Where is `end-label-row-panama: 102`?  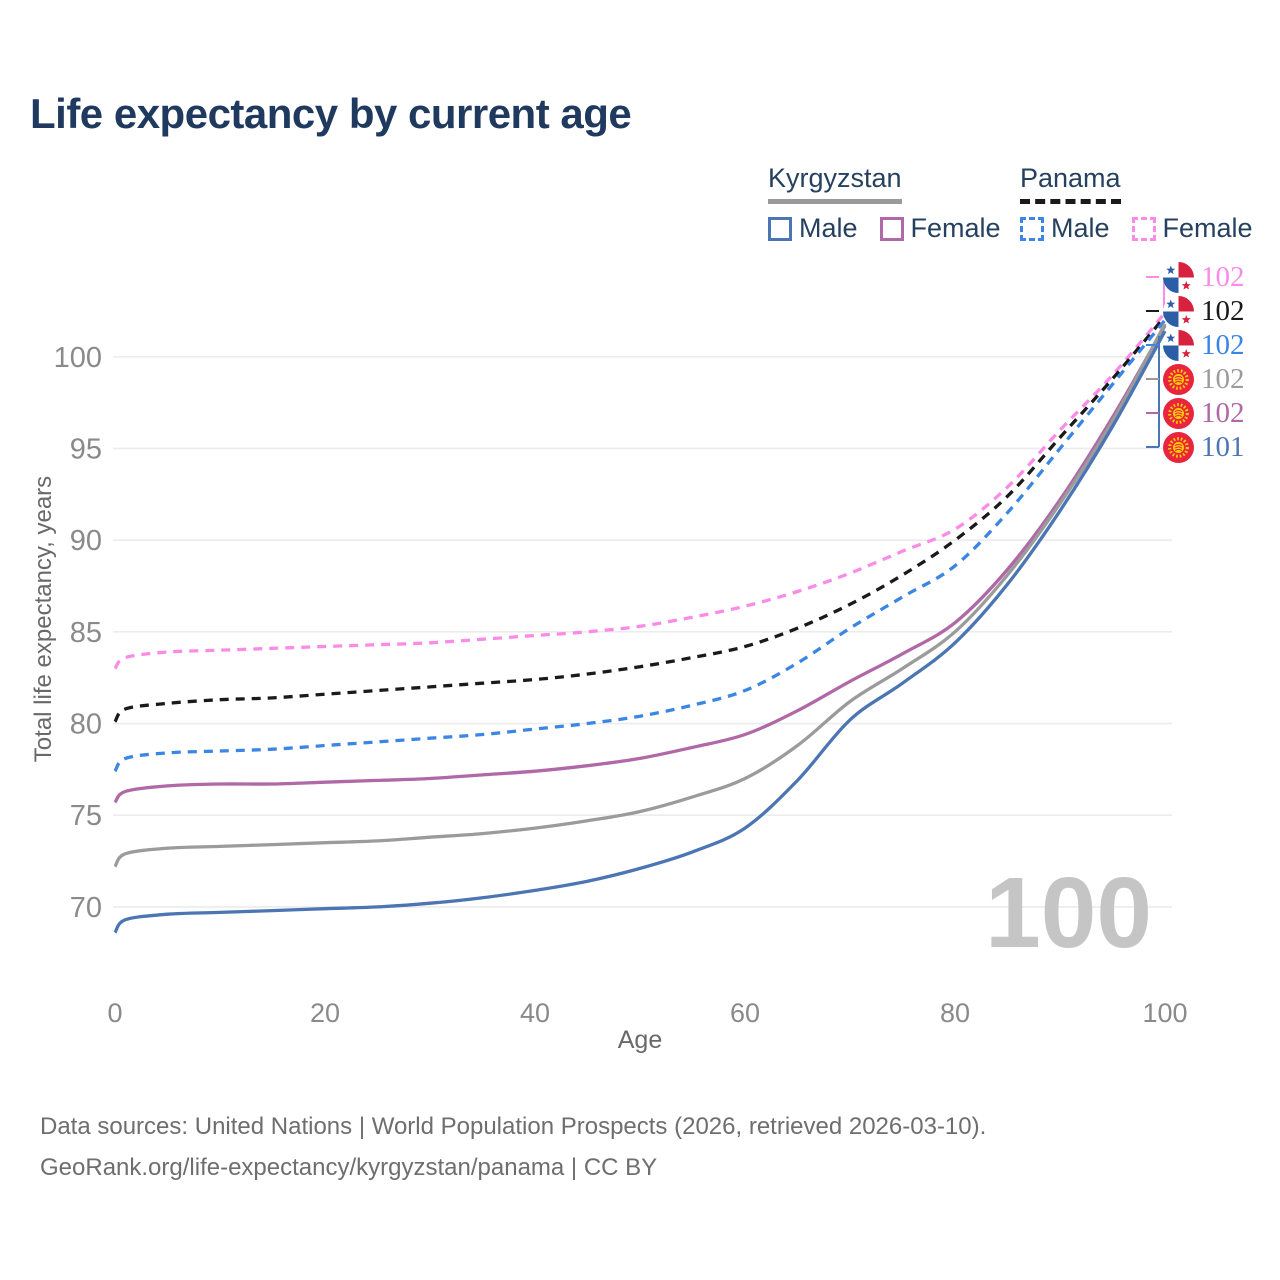 end-label-row-panama: 102 is located at coordinates (1195, 311).